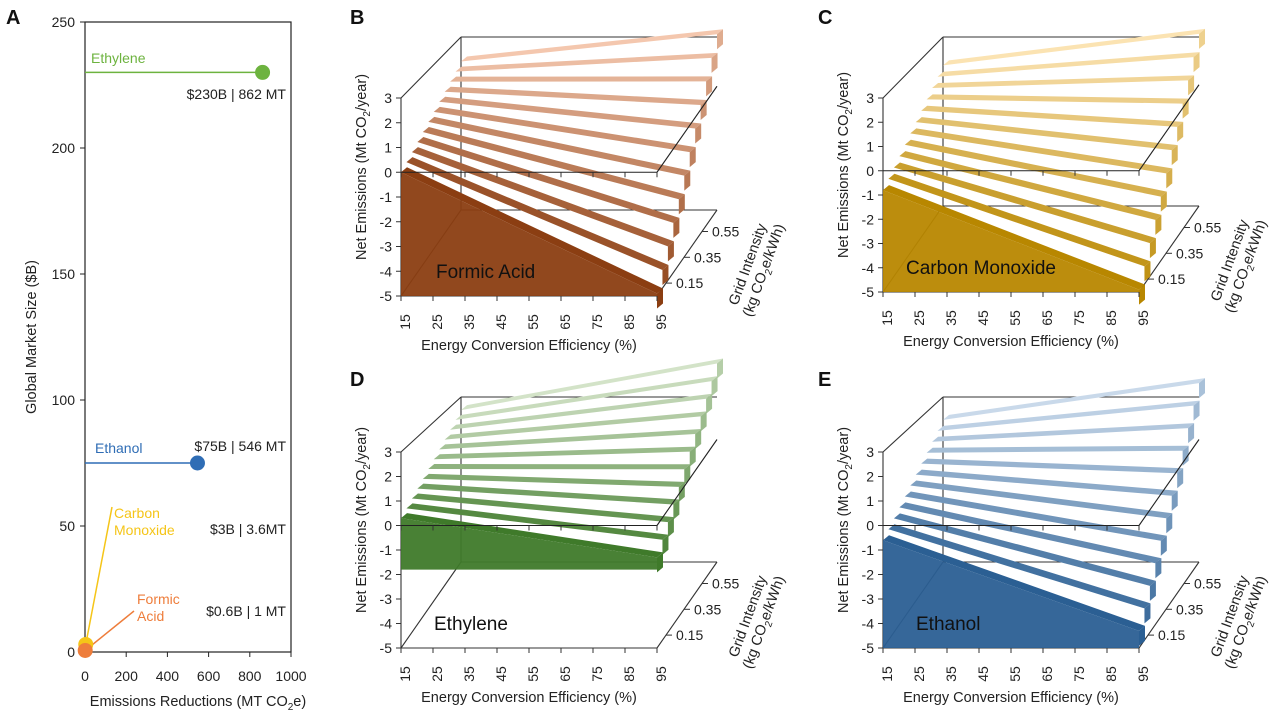  I want to click on z-tick-label: -5, so click(386, 648).